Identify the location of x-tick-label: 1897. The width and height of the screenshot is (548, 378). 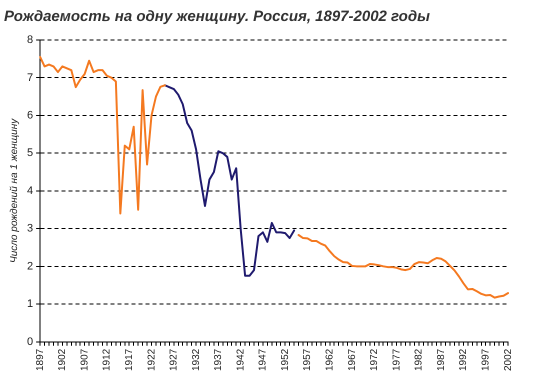
(40, 360).